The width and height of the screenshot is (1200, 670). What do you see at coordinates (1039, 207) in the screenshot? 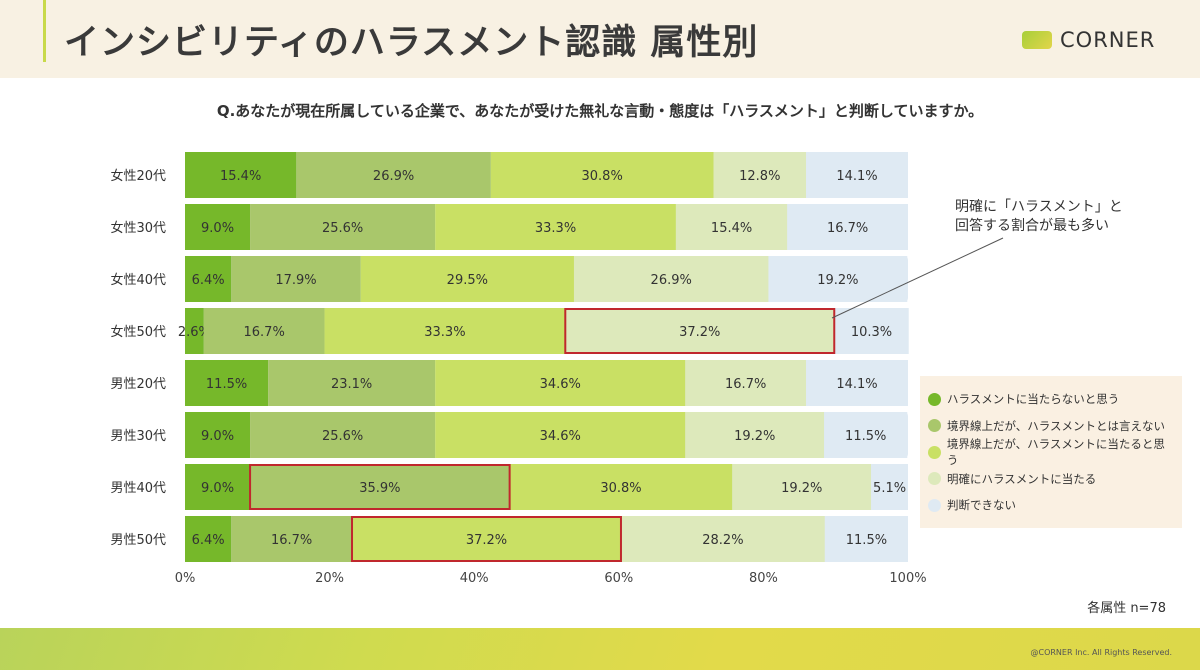
I see `annotation-line: 明確に「ハラスメント」と` at bounding box center [1039, 207].